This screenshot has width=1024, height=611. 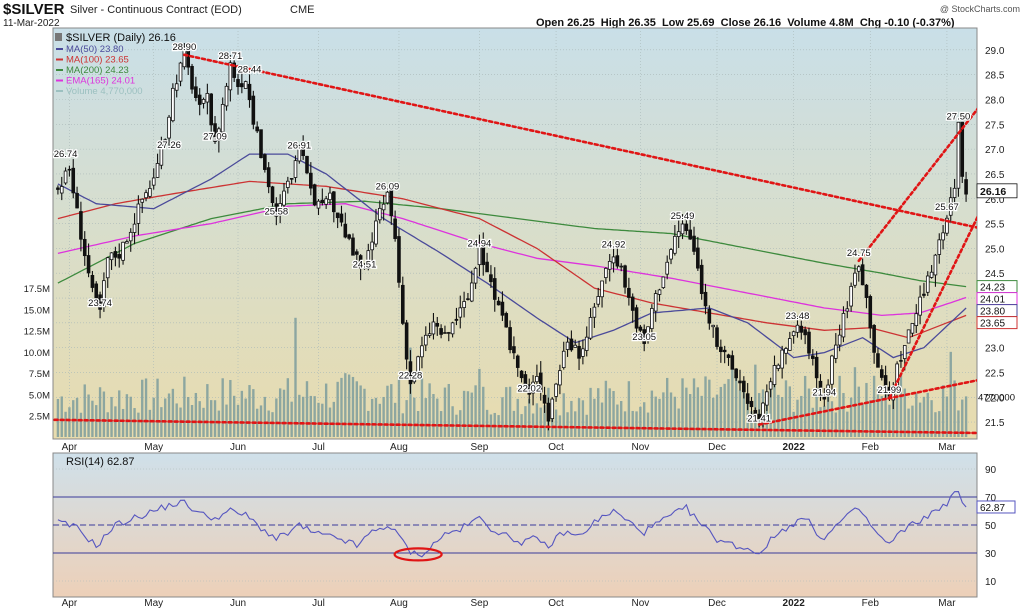 I want to click on last-price-tag-label: 26.16, so click(x=993, y=192).